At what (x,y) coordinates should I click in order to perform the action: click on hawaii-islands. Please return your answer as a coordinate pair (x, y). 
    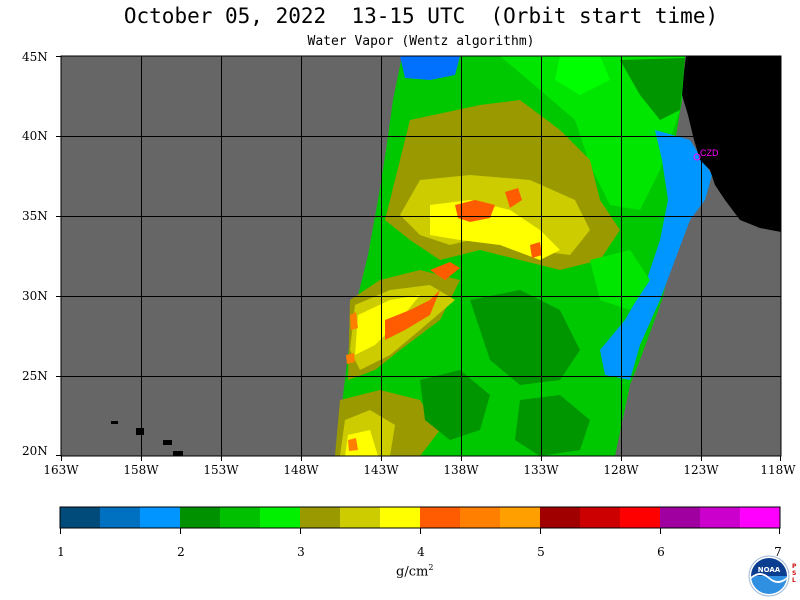
    Looking at the image, I should click on (147, 438).